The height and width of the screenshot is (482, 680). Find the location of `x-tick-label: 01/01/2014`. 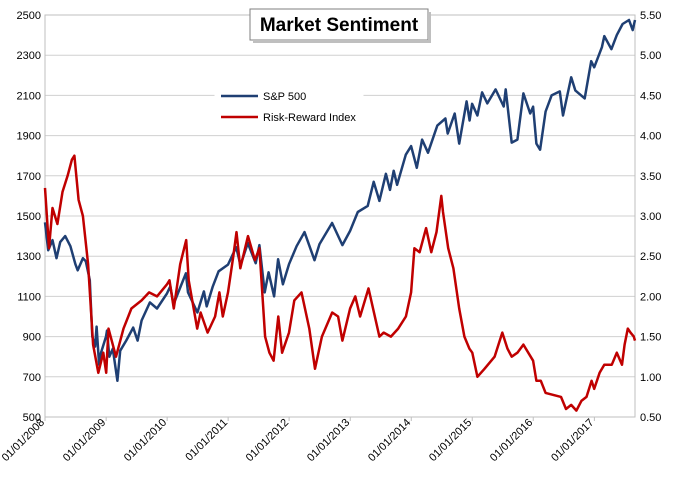

x-tick-label: 01/01/2014 is located at coordinates (389, 440).